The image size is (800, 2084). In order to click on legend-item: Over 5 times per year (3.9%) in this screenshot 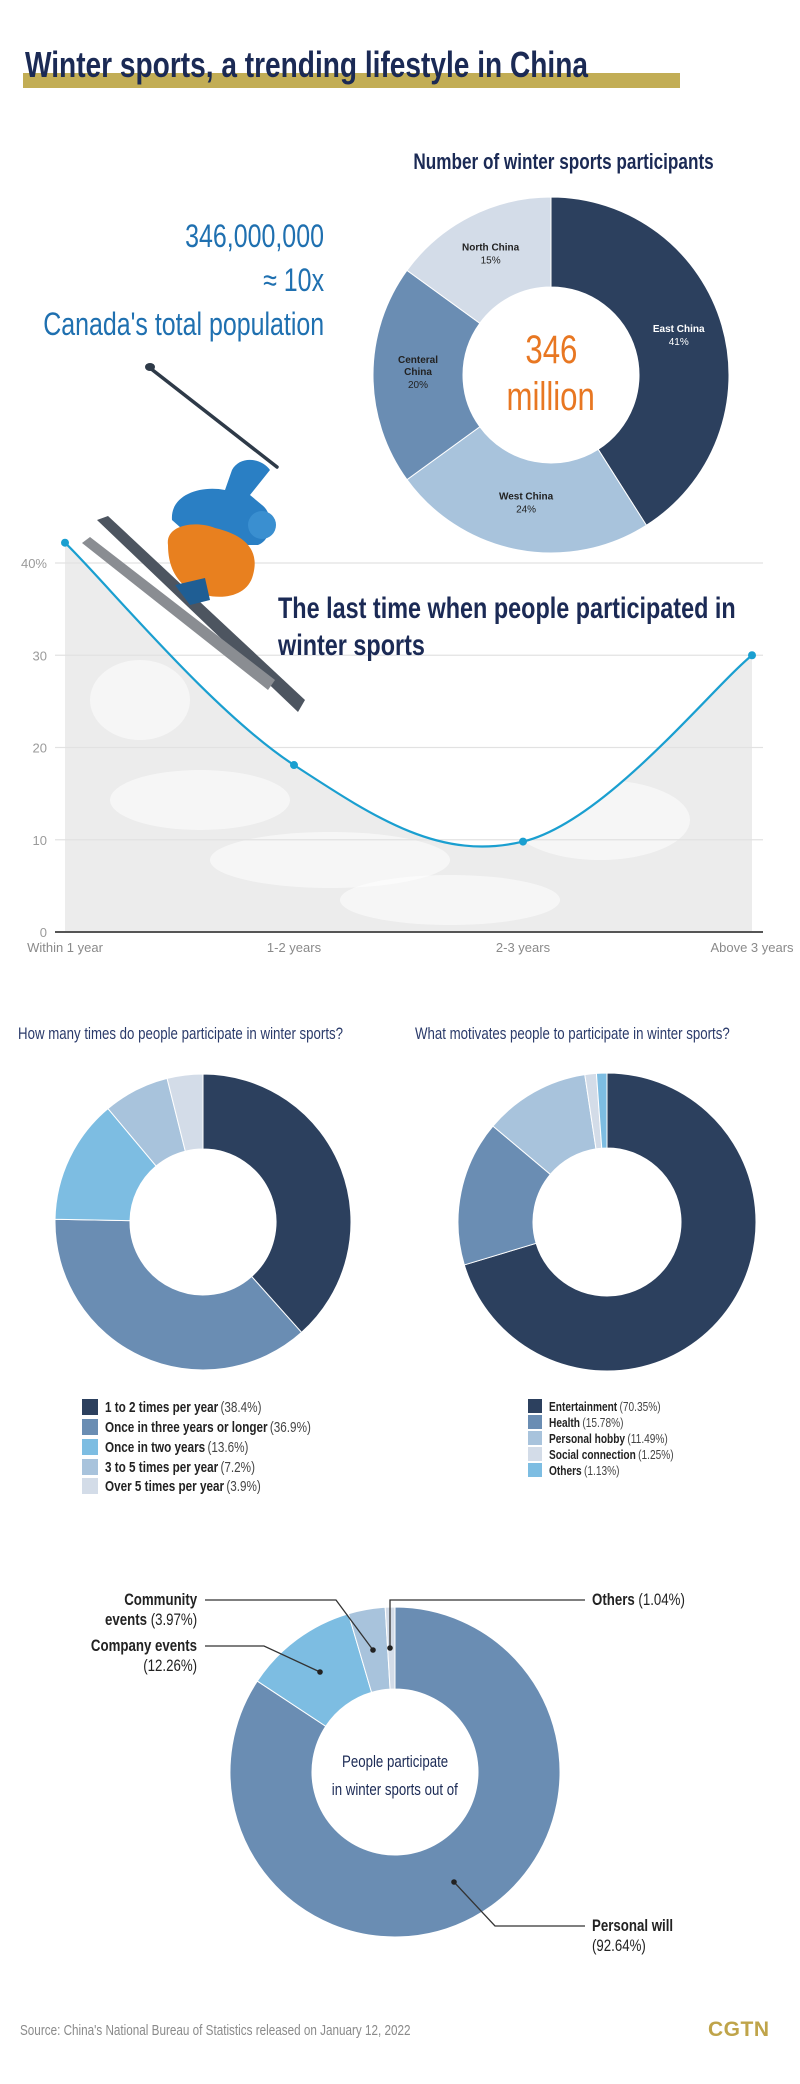, I will do `click(193, 1486)`.